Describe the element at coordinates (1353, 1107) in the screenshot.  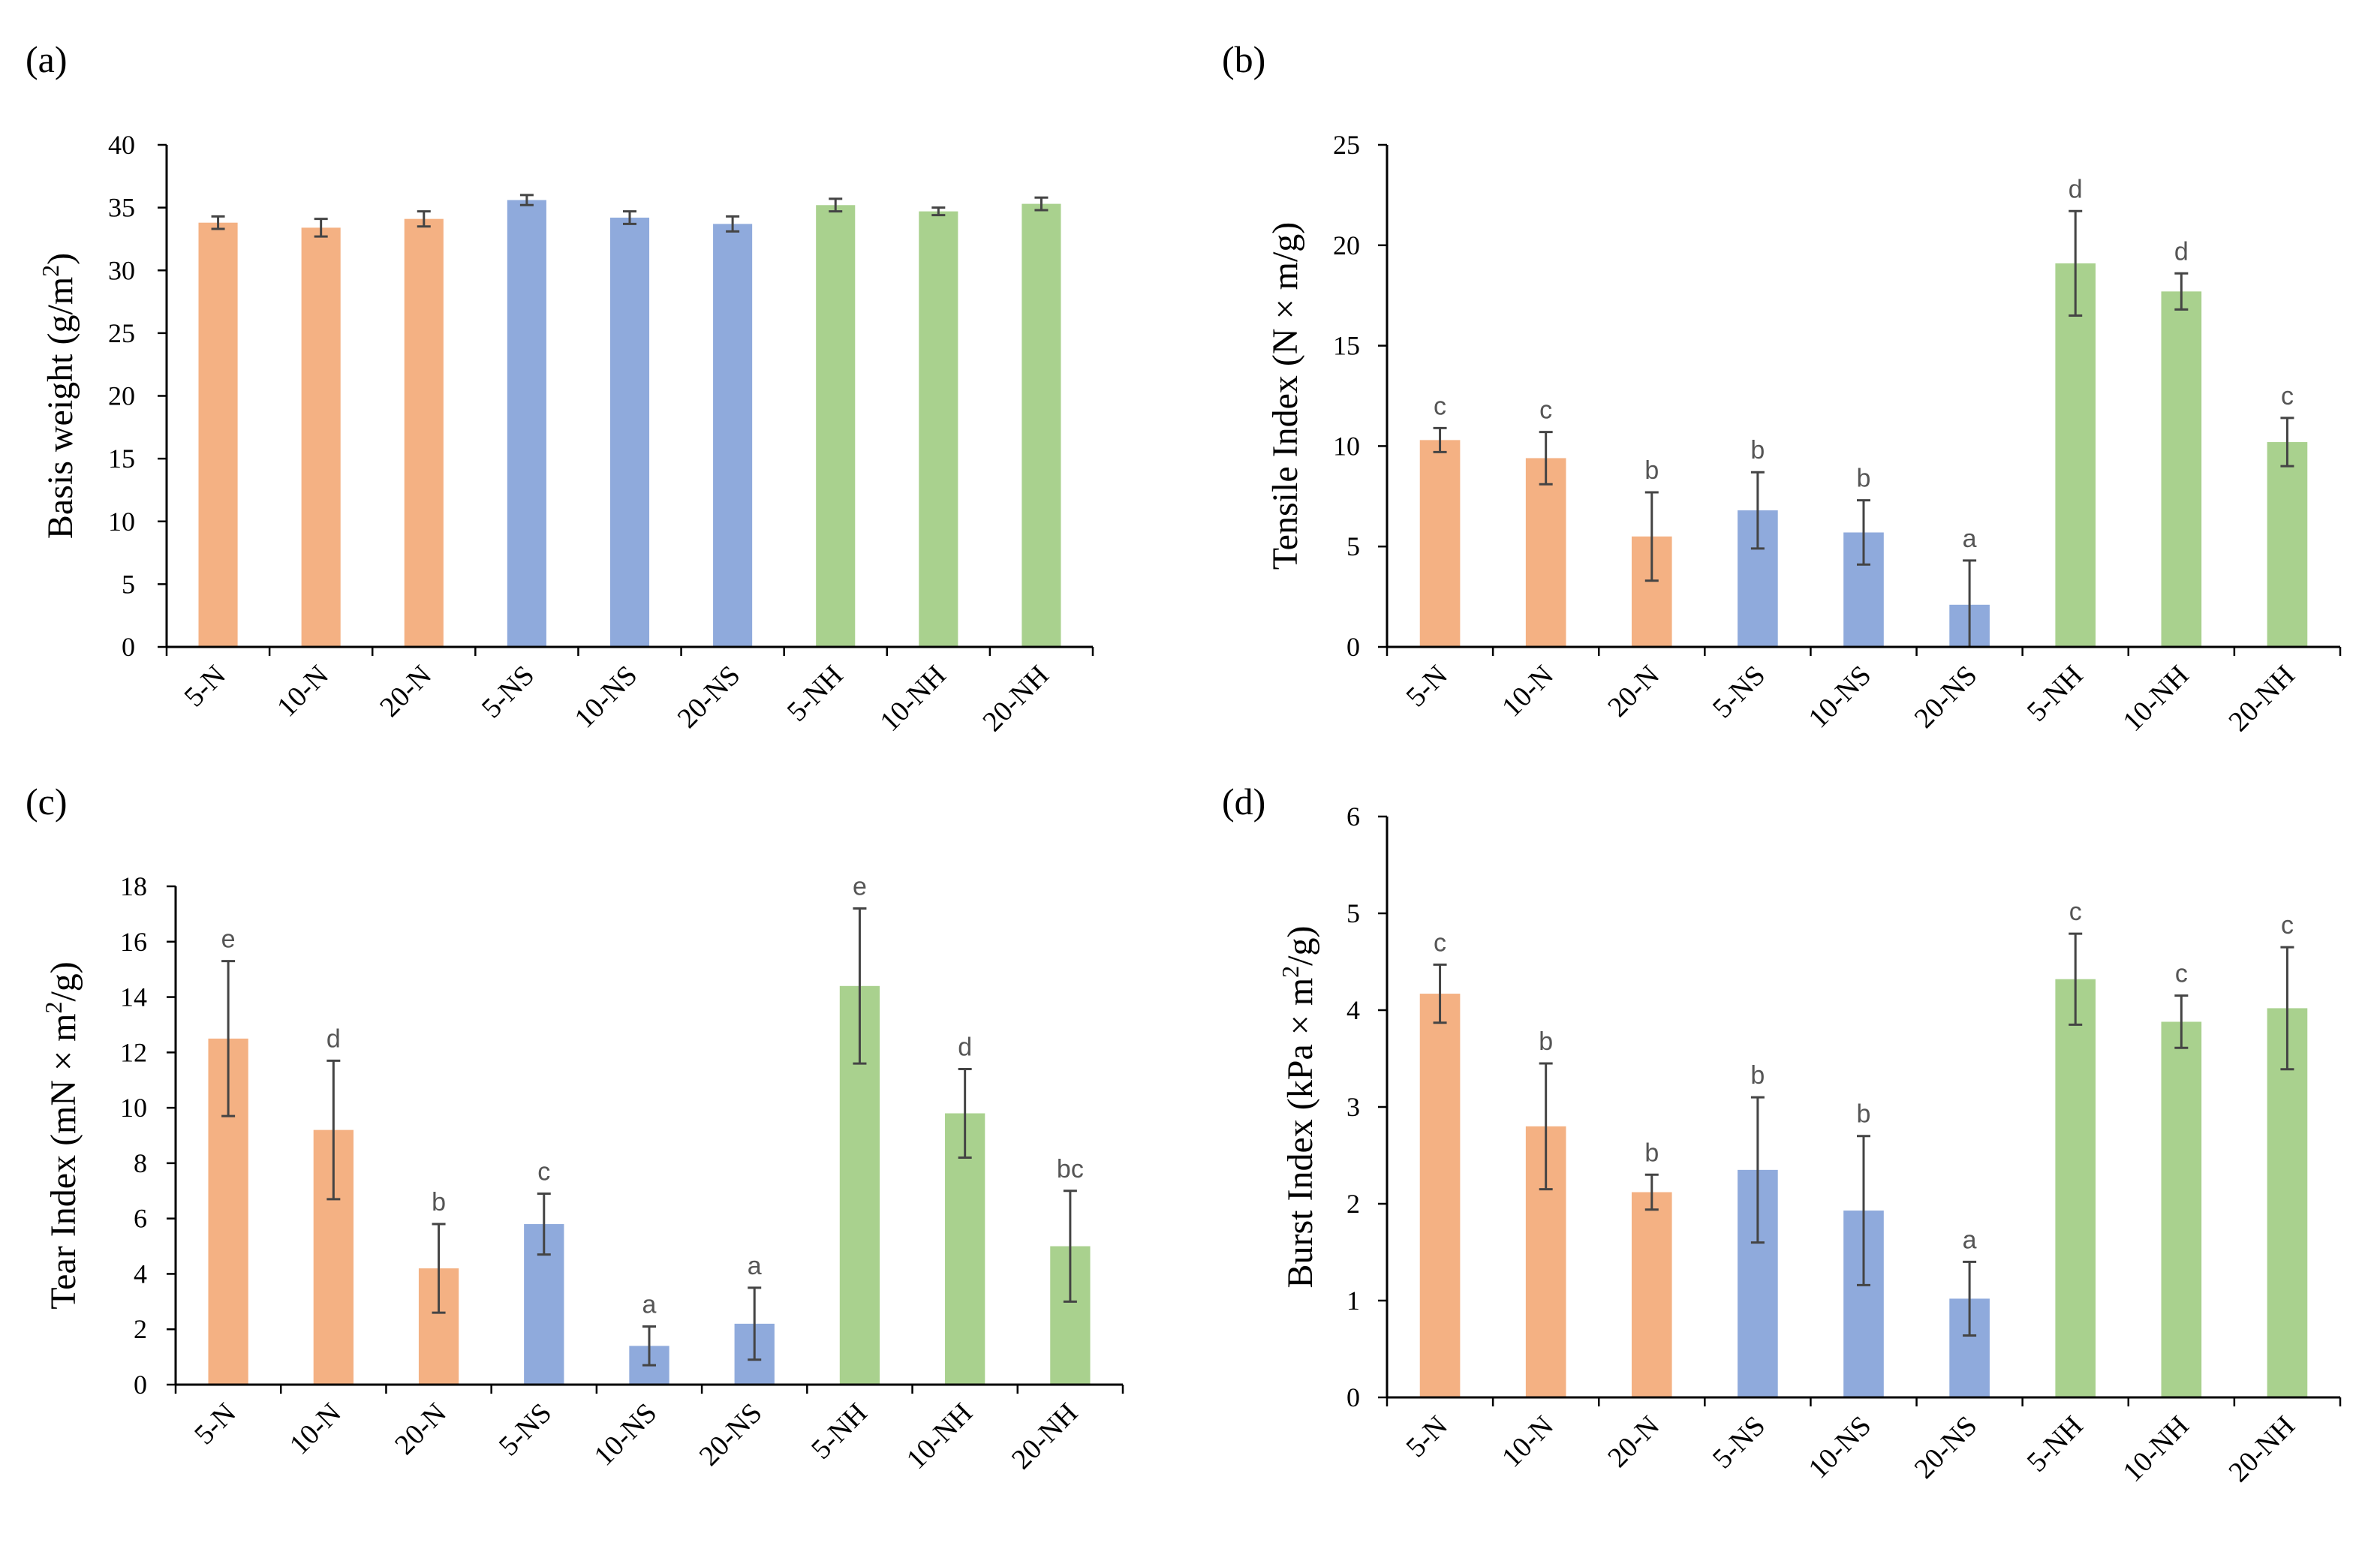
I see `y-tick-label: 3` at that location.